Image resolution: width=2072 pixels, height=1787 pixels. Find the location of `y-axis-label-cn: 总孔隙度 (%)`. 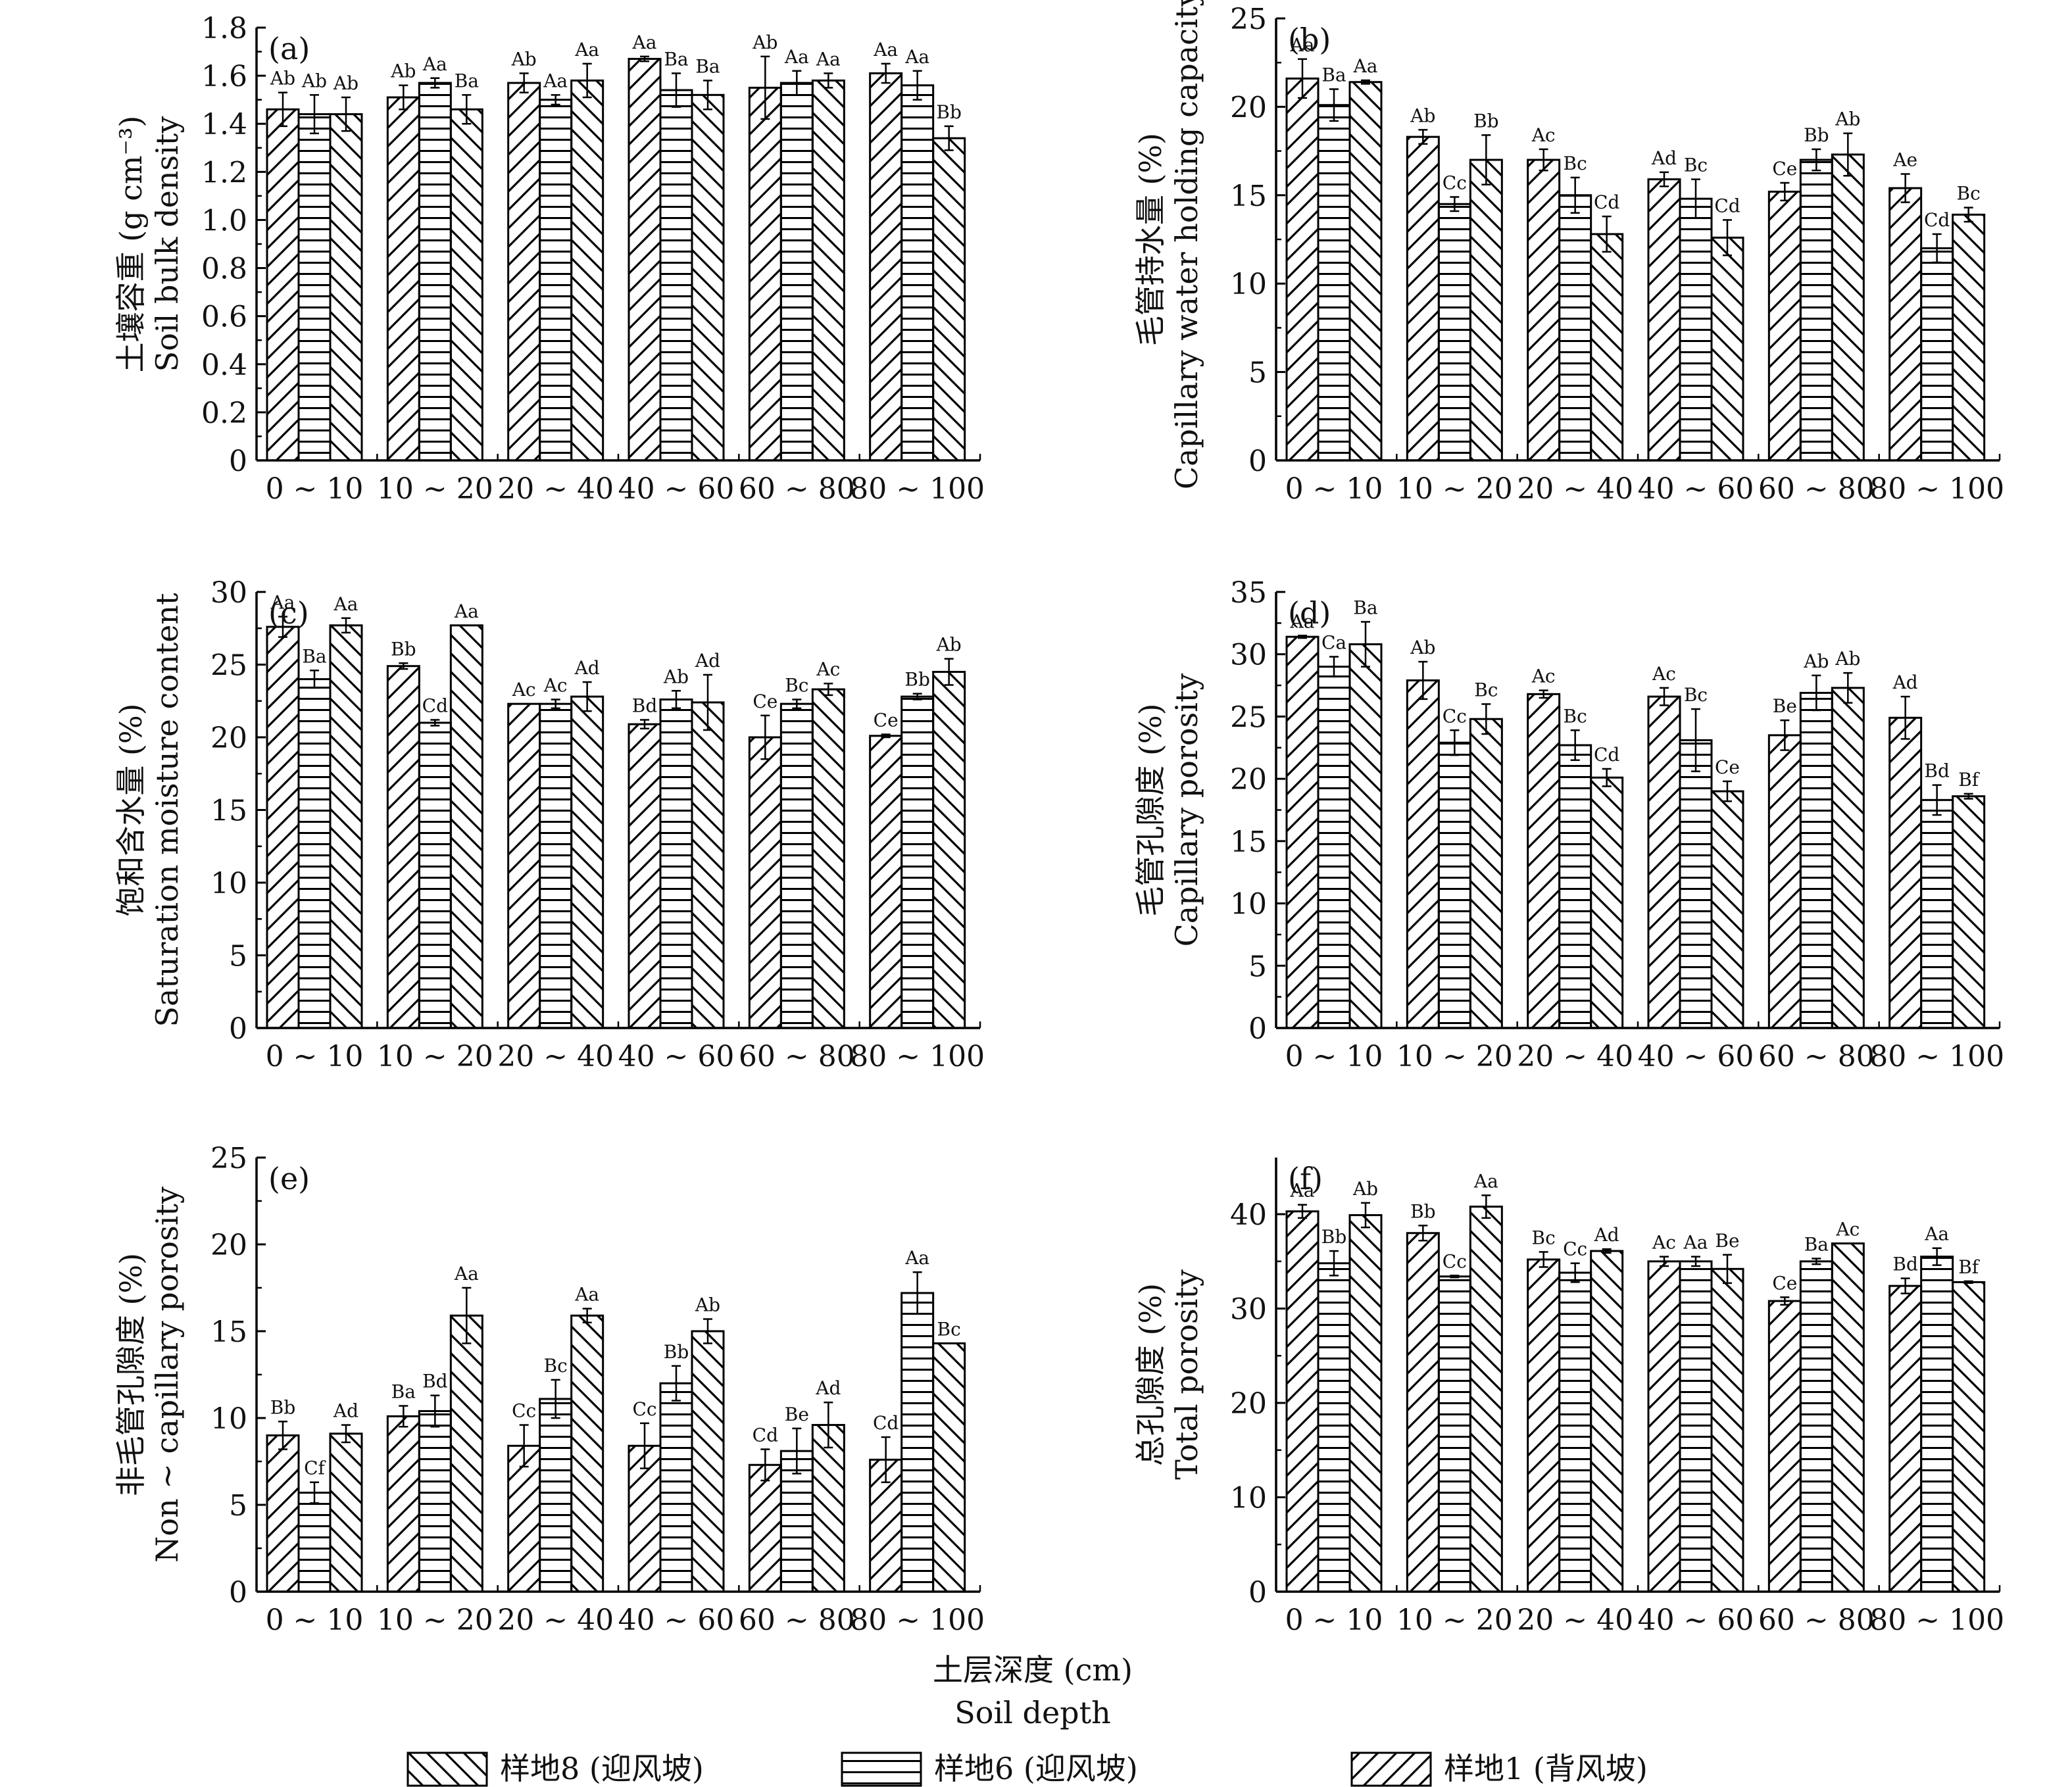

y-axis-label-cn: 总孔隙度 (%) is located at coordinates (1150, 1375).